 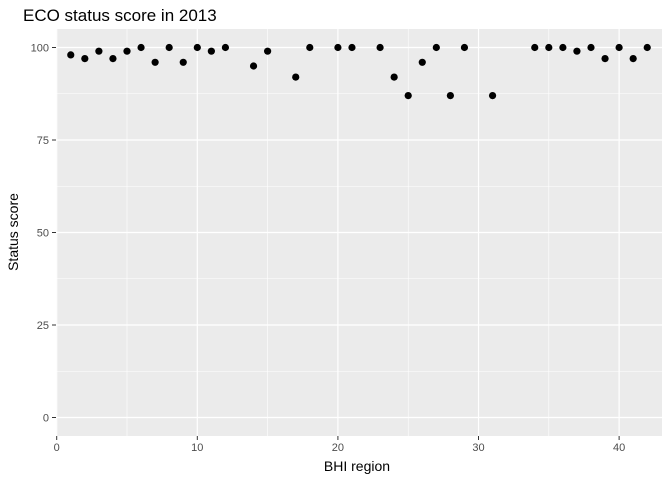 What do you see at coordinates (43, 326) in the screenshot?
I see `y-tick-label: 25` at bounding box center [43, 326].